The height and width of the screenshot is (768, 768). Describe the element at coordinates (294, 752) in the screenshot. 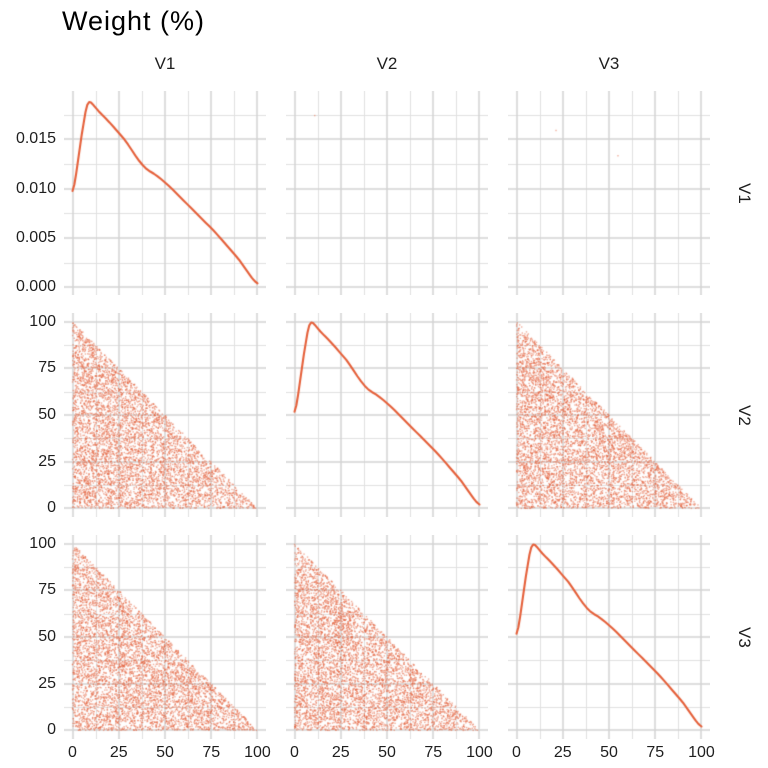

I see `x-tick-label-col2: 0` at that location.